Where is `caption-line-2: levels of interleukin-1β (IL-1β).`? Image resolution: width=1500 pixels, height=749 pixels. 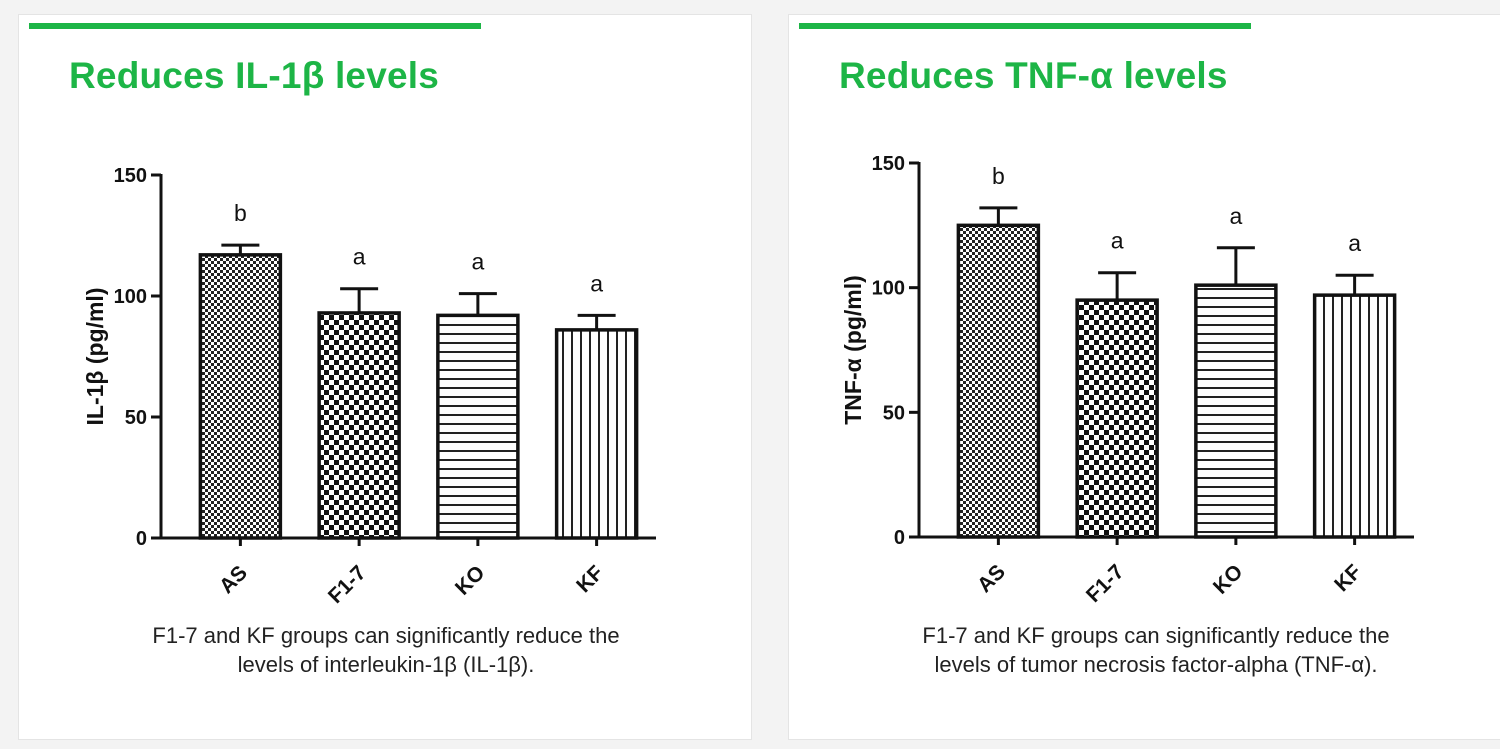
caption-line-2: levels of interleukin-1β (IL-1β). is located at coordinates (386, 664).